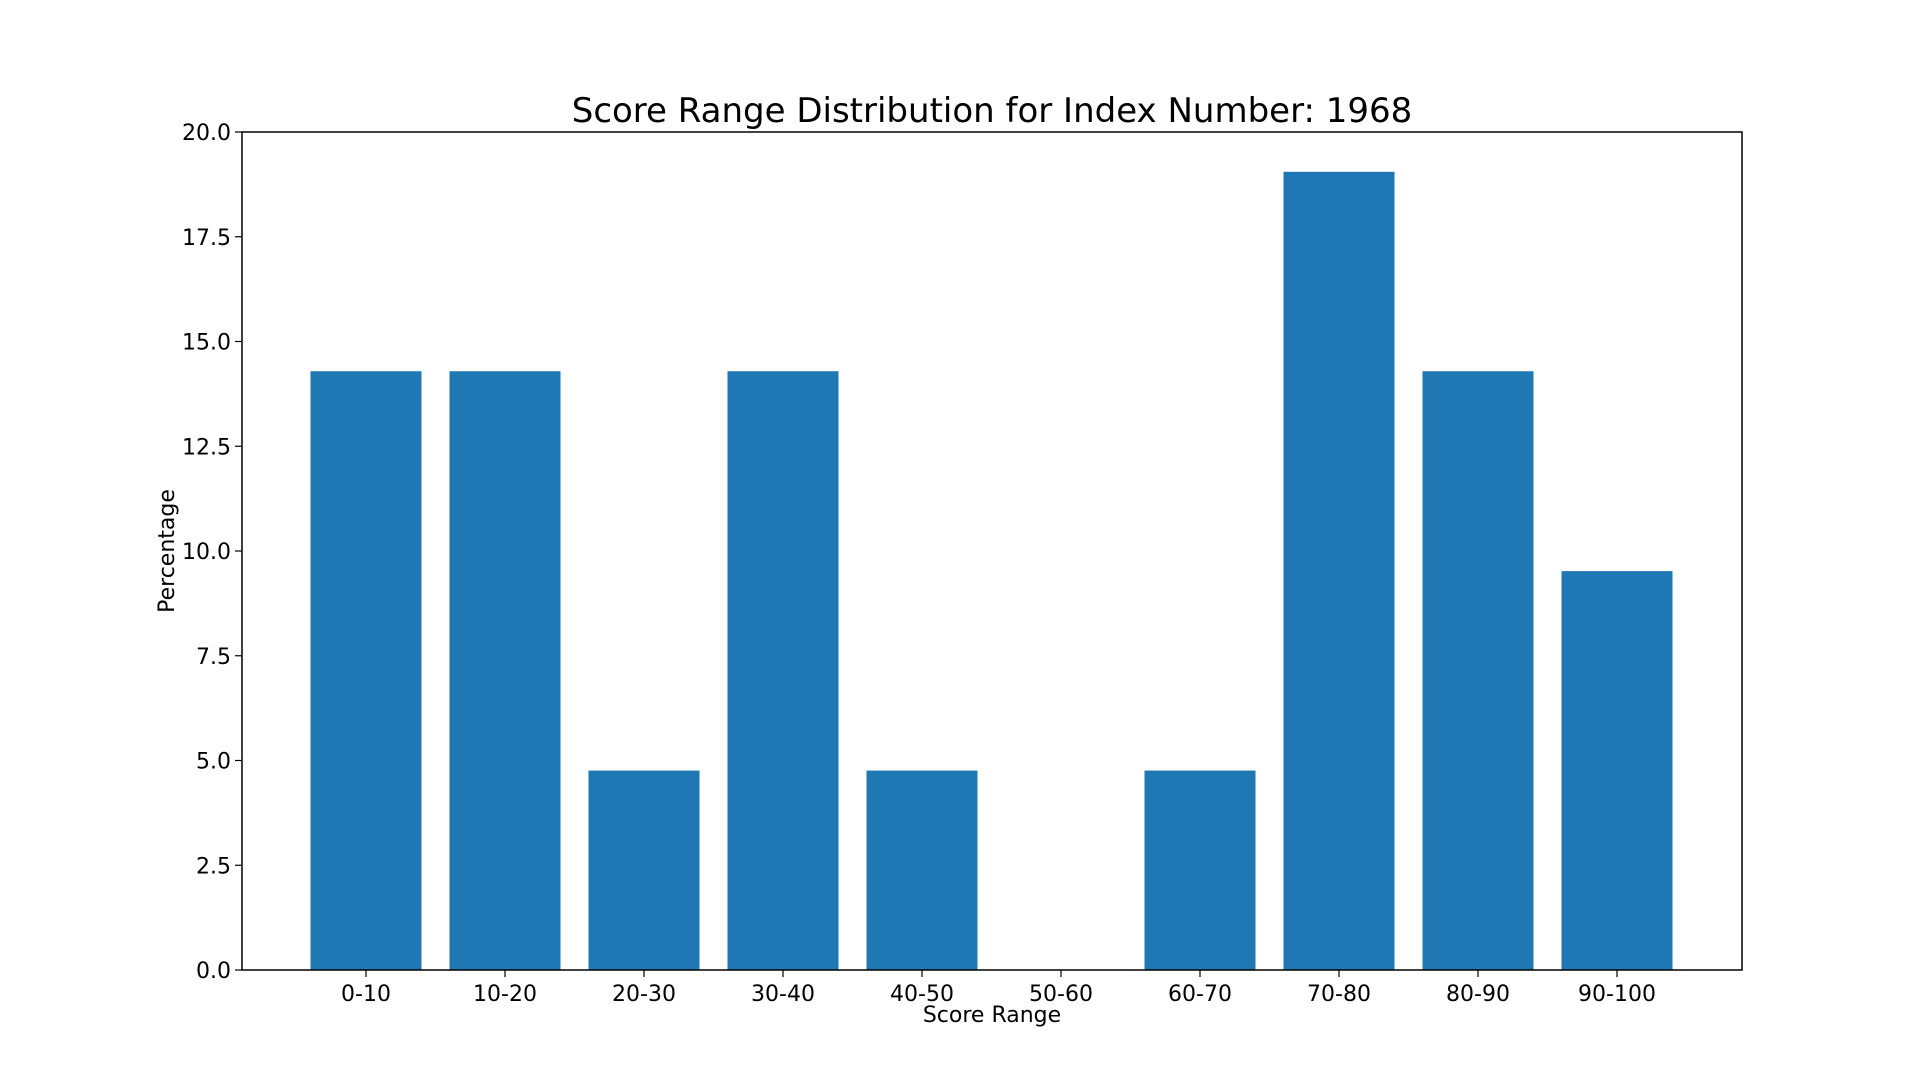 Image resolution: width=1920 pixels, height=1085 pixels. What do you see at coordinates (213, 657) in the screenshot?
I see `y-tick-label: 7.5` at bounding box center [213, 657].